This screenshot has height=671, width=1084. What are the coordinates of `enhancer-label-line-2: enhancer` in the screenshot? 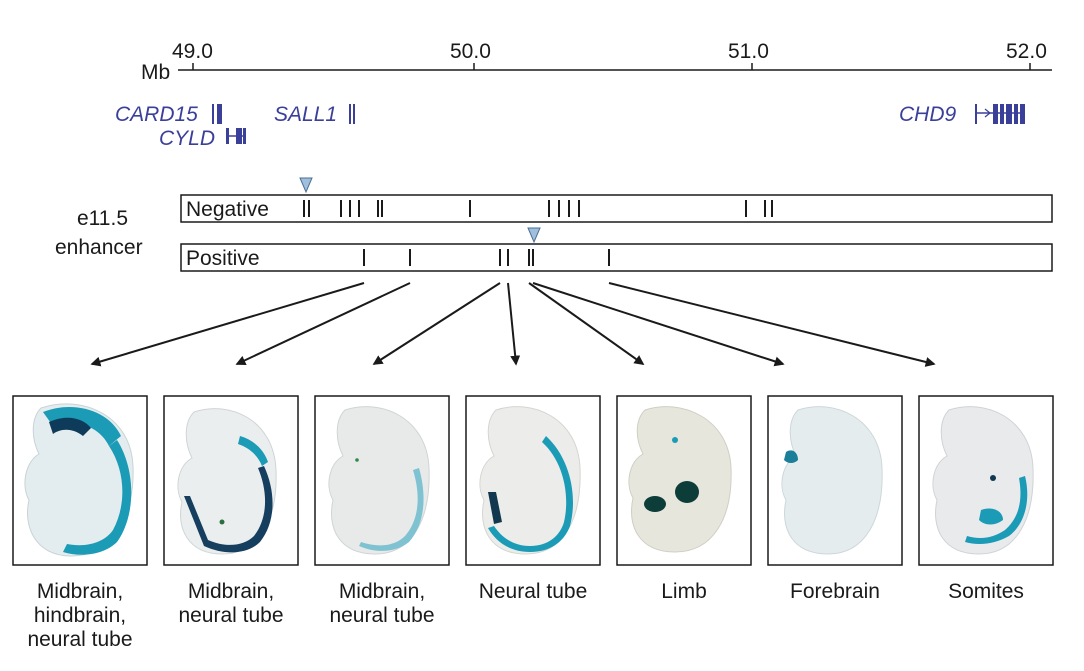 It's located at (99, 247).